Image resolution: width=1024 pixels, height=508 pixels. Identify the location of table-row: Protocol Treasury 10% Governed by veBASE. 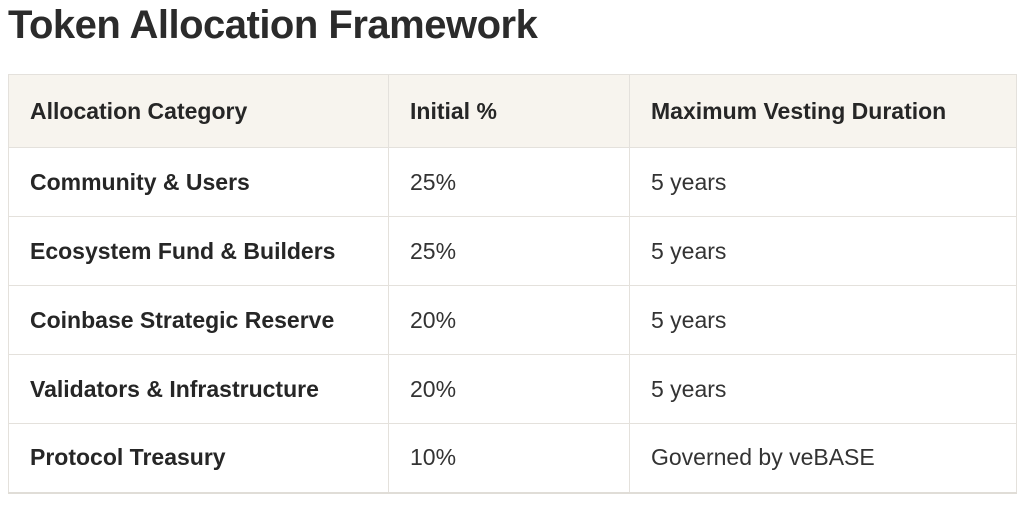
(512, 458).